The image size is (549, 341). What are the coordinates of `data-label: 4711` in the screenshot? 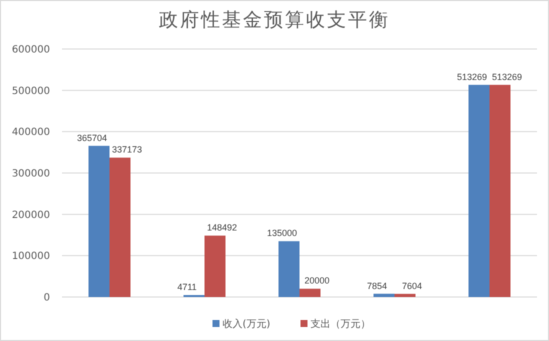 It's located at (187, 287).